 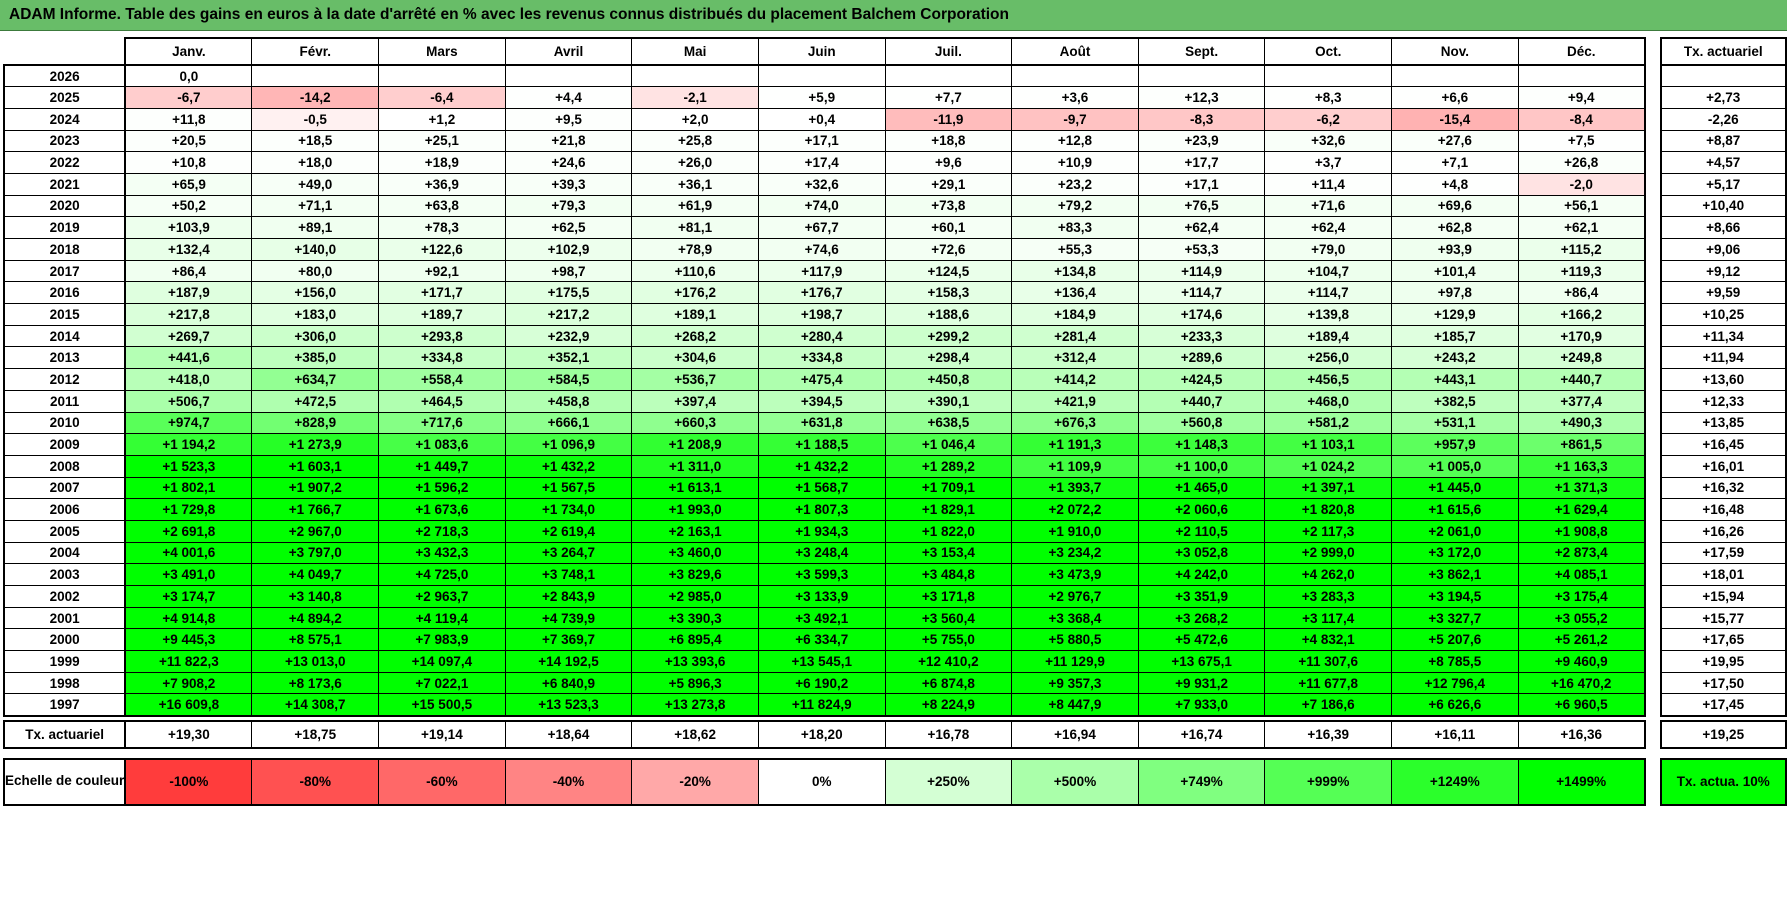 I want to click on gain-cell: +188,6, so click(x=948, y=314).